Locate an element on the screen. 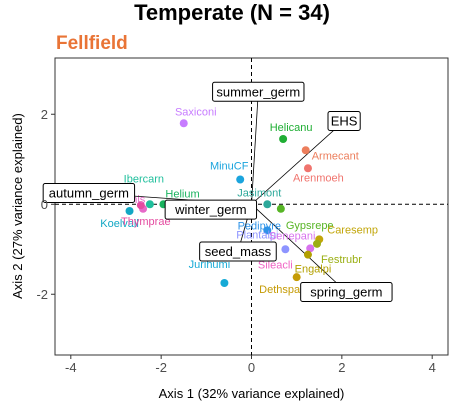  species-label: Jurihumi is located at coordinates (210, 265).